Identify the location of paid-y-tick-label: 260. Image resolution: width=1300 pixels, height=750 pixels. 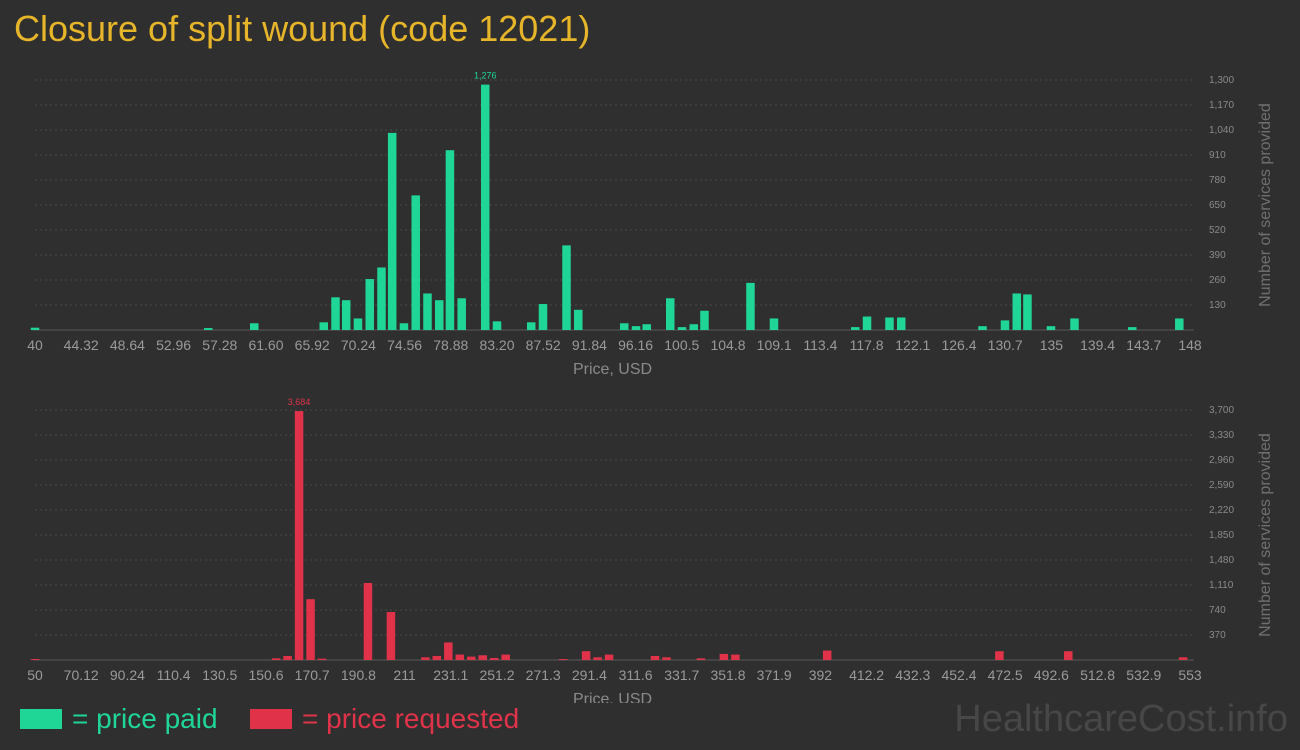
(1217, 280).